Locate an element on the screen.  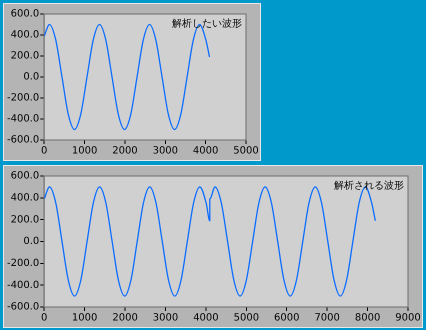
x-tick-label: 7000 is located at coordinates (327, 318).